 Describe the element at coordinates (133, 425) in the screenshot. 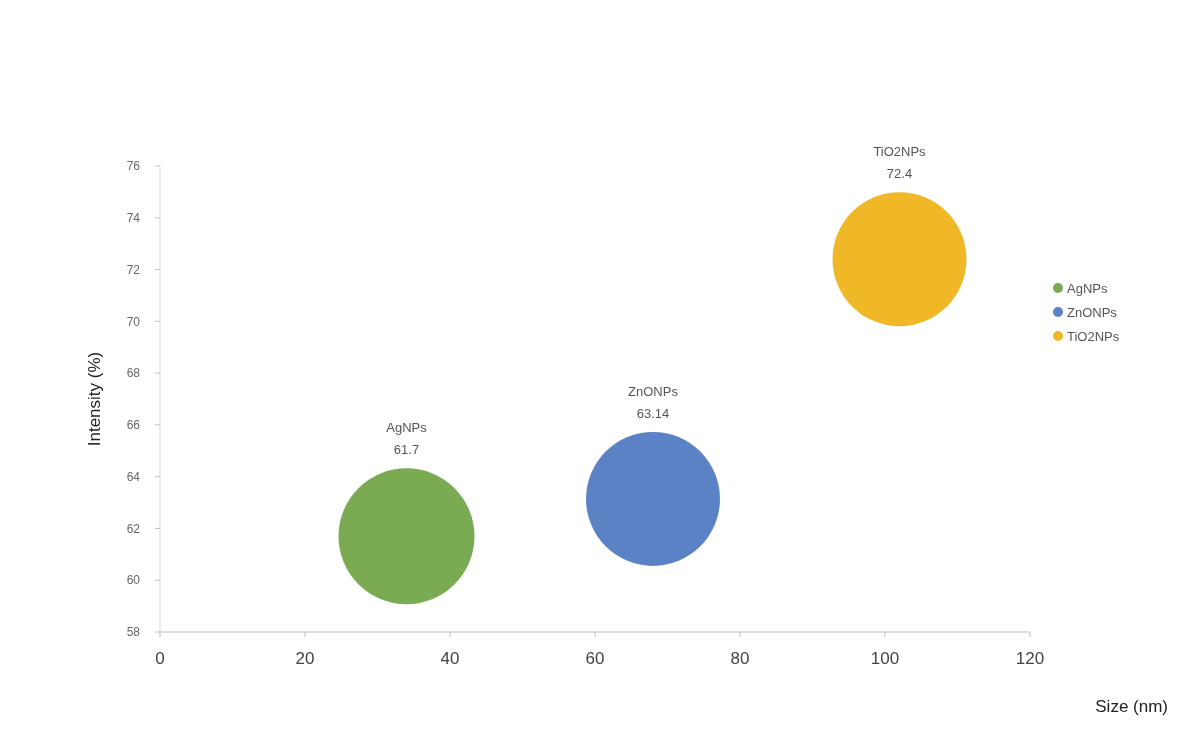

I see `y-tick-label: 66` at that location.